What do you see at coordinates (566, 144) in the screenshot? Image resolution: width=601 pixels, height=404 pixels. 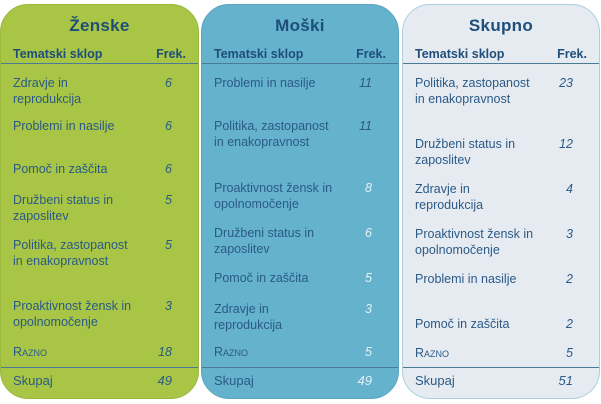 I see `freq: 12` at bounding box center [566, 144].